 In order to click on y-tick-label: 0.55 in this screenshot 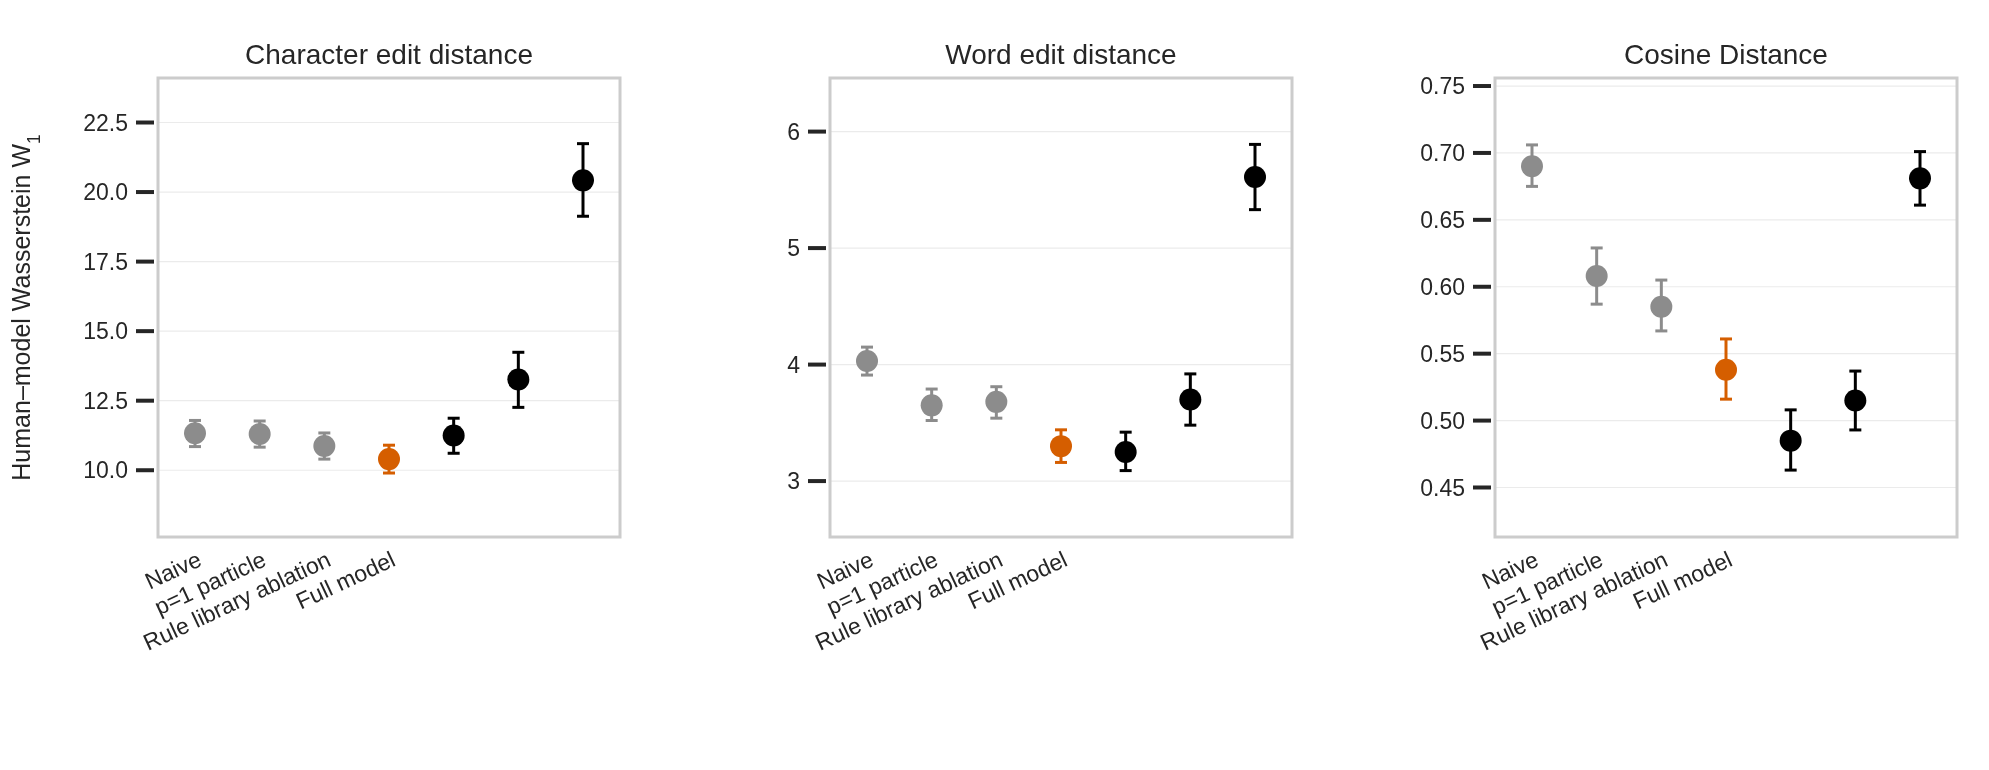, I will do `click(1442, 353)`.